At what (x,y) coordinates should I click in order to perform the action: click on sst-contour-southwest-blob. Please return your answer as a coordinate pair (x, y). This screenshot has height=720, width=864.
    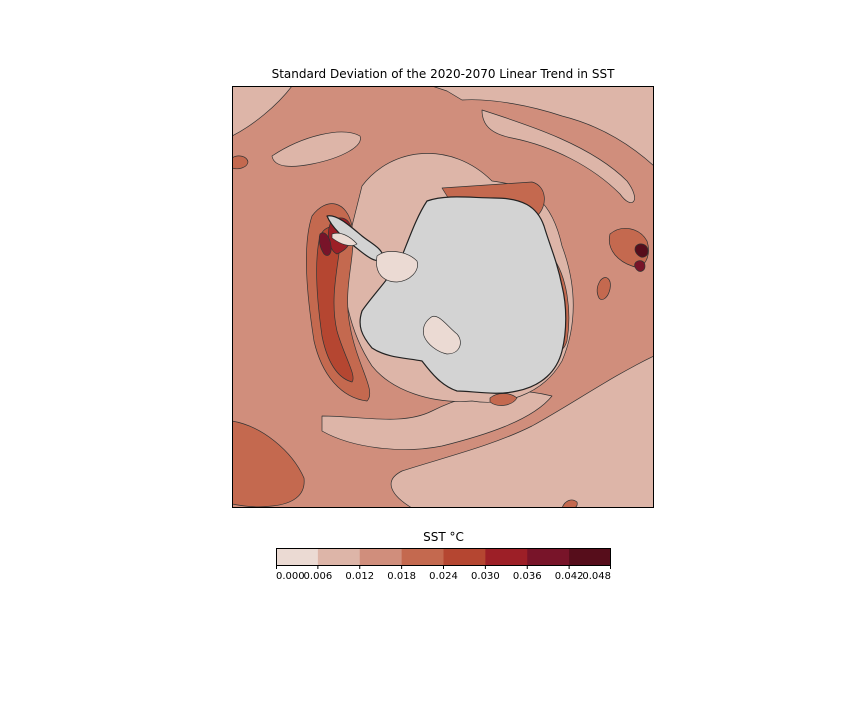
    Looking at the image, I should click on (268, 464).